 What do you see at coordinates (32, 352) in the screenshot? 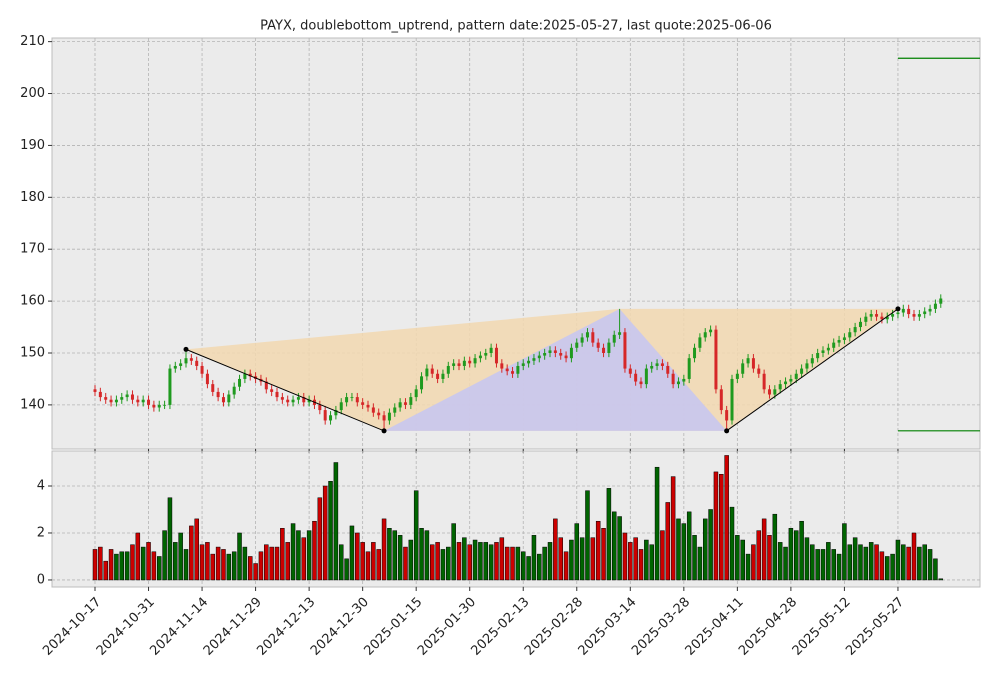
I see `y-tick-label: 150` at bounding box center [32, 352].